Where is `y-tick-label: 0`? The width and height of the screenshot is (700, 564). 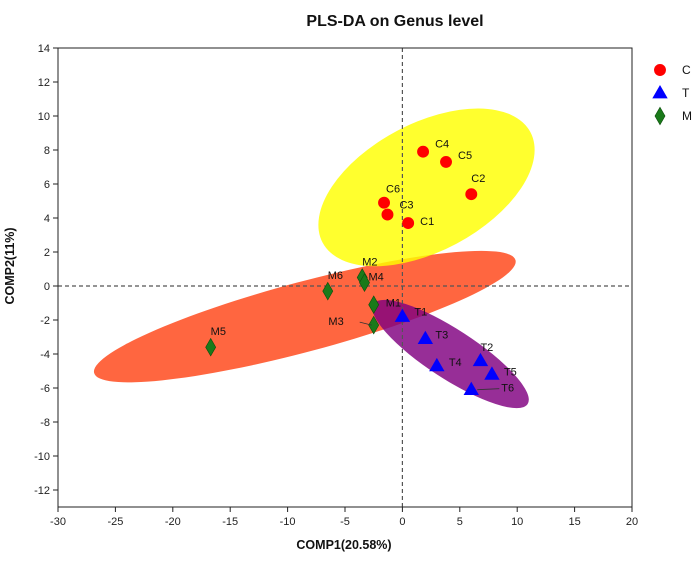
y-tick-label: 0 is located at coordinates (47, 287).